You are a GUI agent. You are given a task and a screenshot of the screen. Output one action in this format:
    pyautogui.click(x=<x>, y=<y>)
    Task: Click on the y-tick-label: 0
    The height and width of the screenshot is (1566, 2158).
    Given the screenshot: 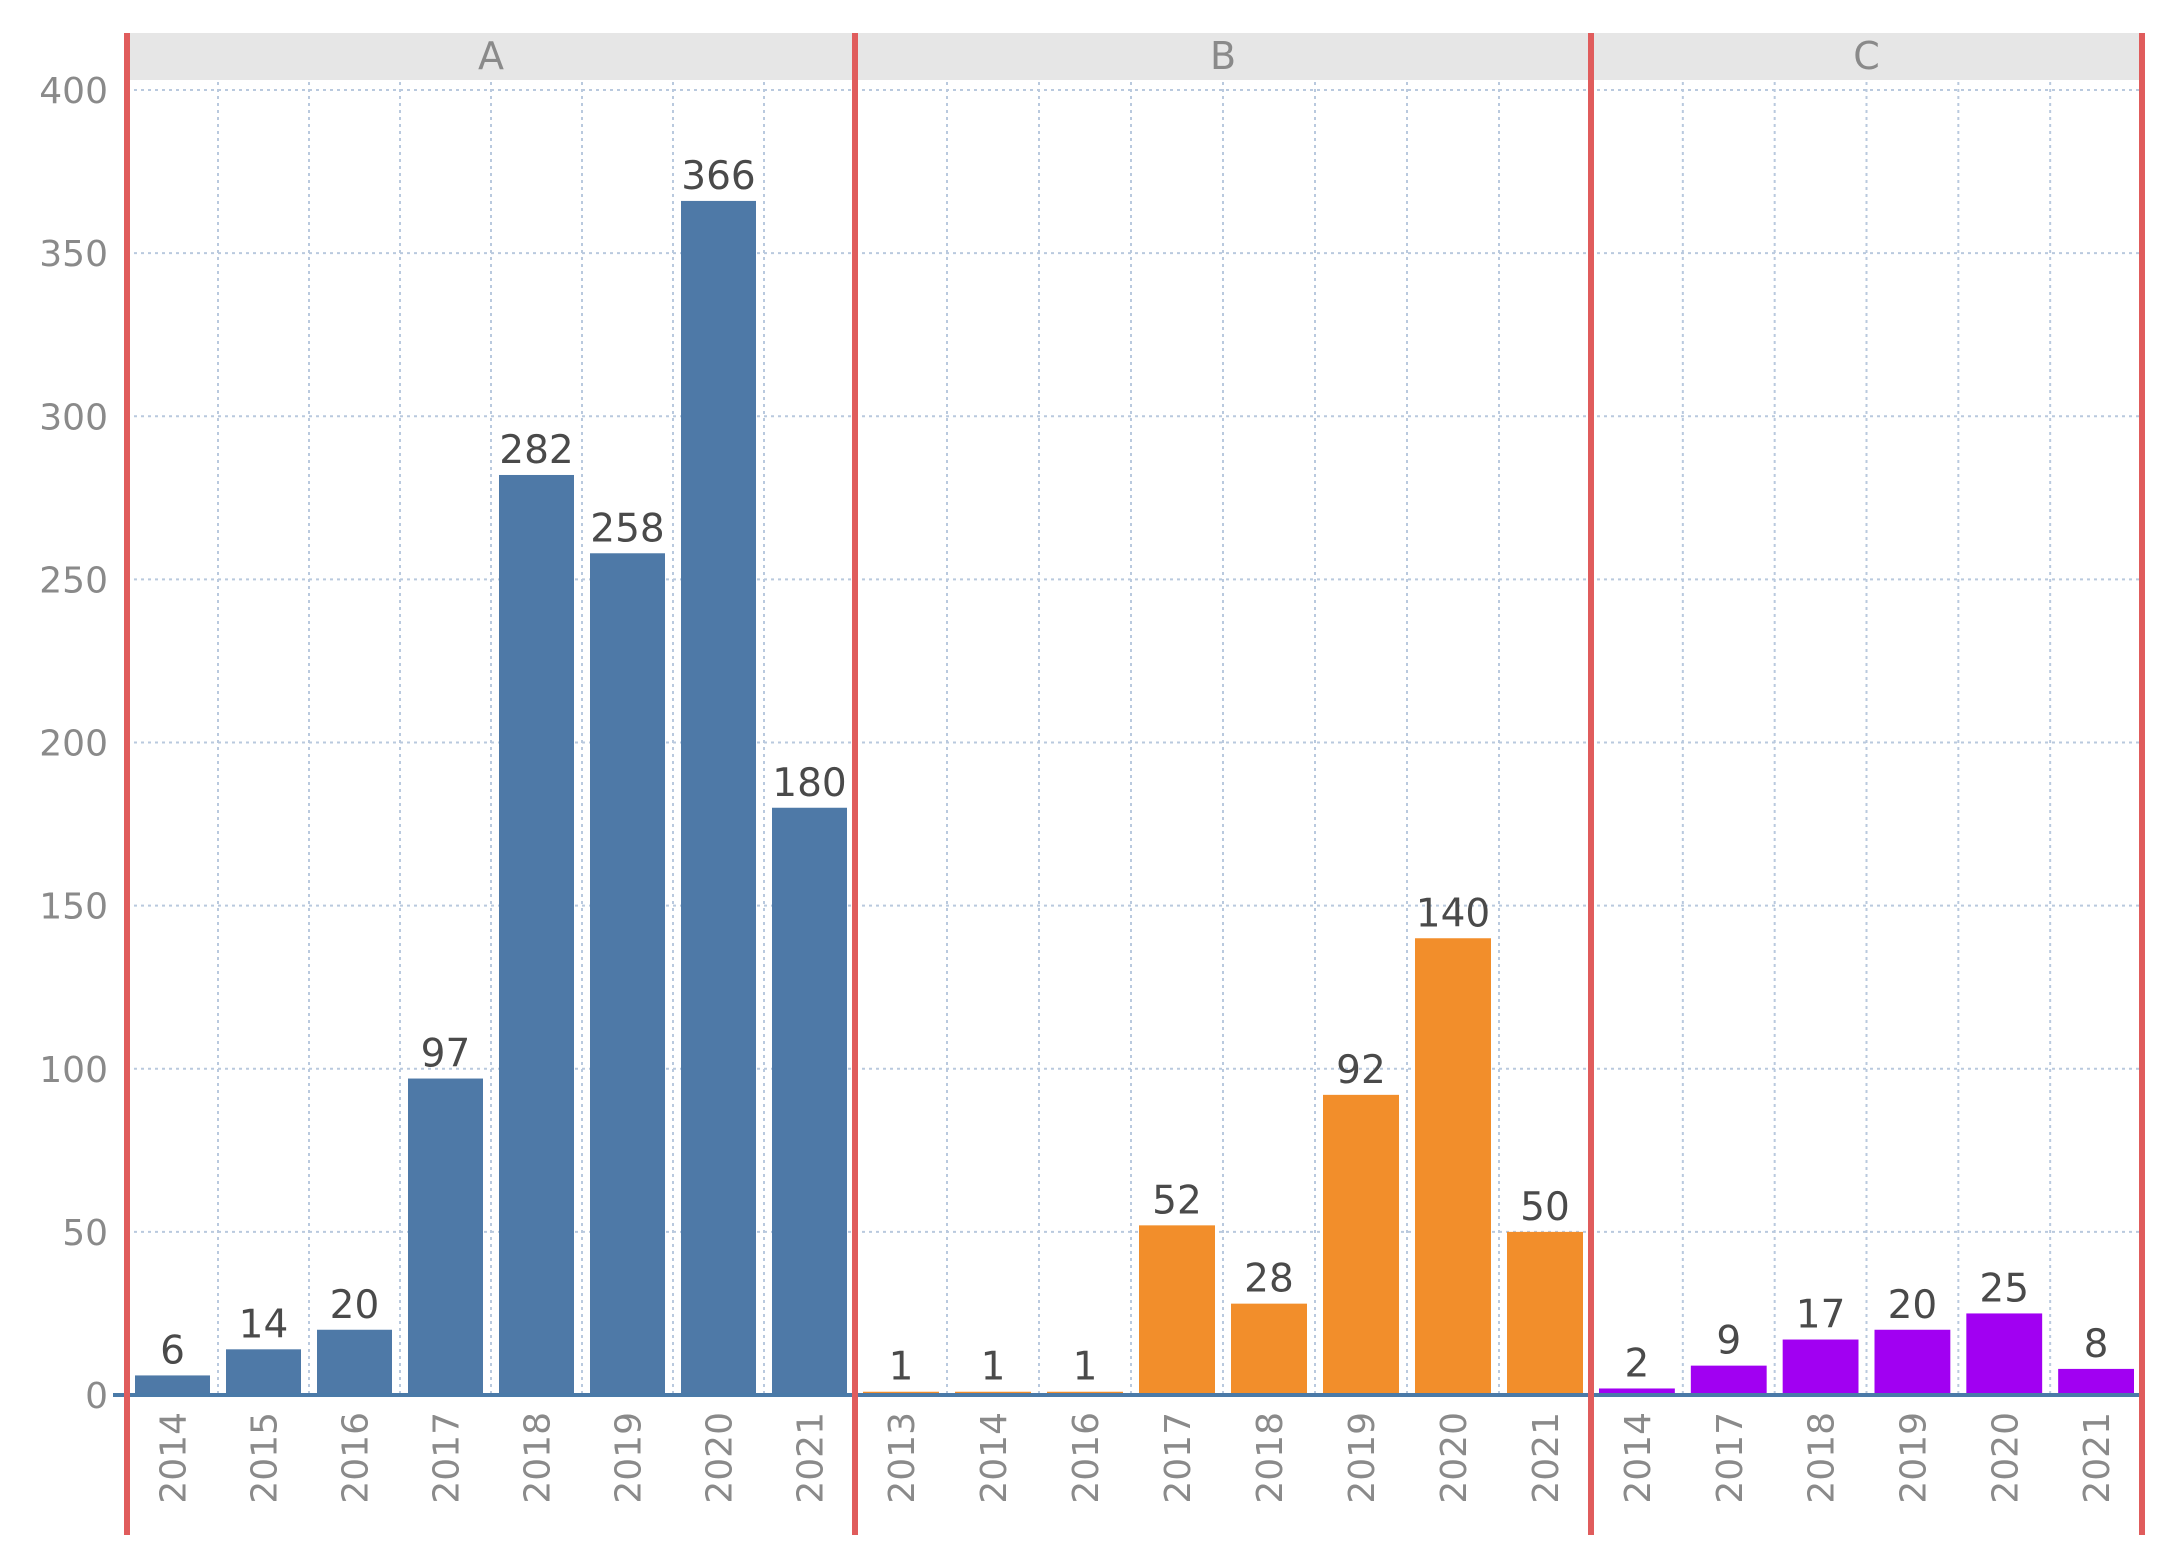 What is the action you would take?
    pyautogui.click(x=96, y=1396)
    